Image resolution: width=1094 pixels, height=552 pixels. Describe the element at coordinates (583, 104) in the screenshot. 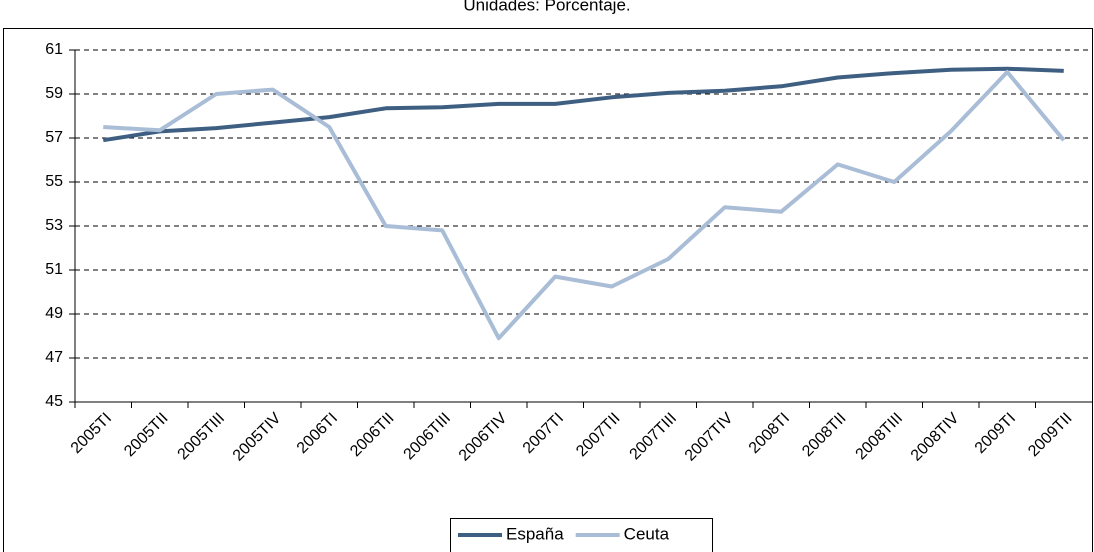

I see `line-series` at that location.